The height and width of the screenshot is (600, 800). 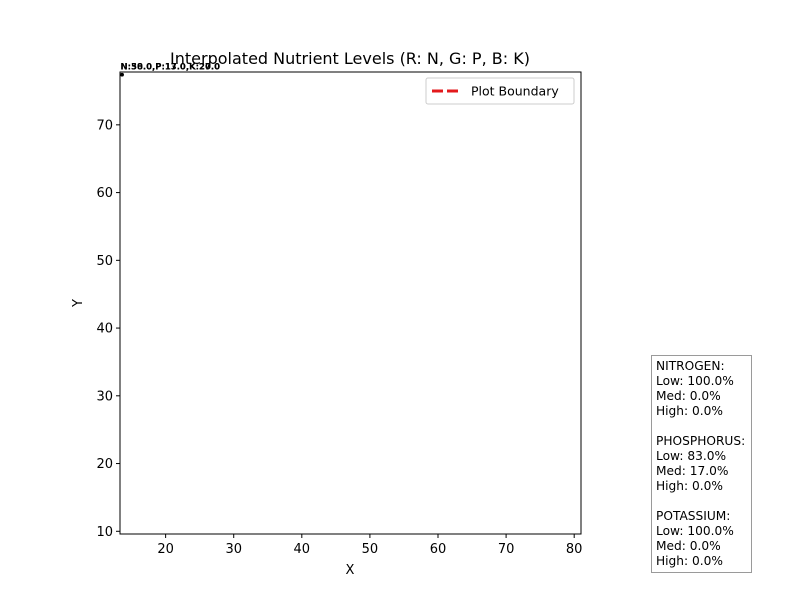 What do you see at coordinates (104, 193) in the screenshot?
I see `y-tick-label: 60` at bounding box center [104, 193].